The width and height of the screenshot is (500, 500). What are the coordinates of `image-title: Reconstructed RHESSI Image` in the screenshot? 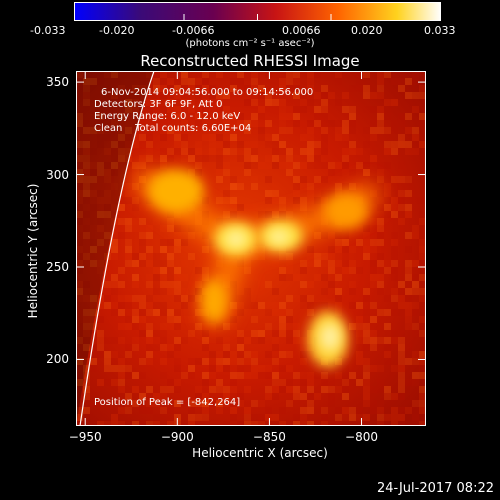 It's located at (250, 61).